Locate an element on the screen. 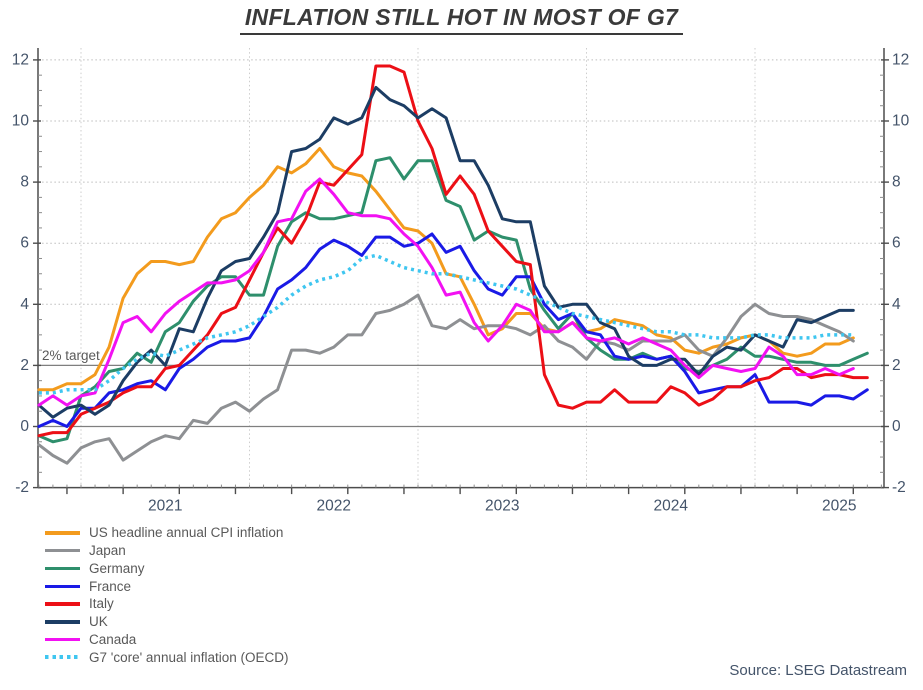 This screenshot has height=690, width=923. title-bar: INFLATION STILL HOT IN MOST OF G7 is located at coordinates (461, 19).